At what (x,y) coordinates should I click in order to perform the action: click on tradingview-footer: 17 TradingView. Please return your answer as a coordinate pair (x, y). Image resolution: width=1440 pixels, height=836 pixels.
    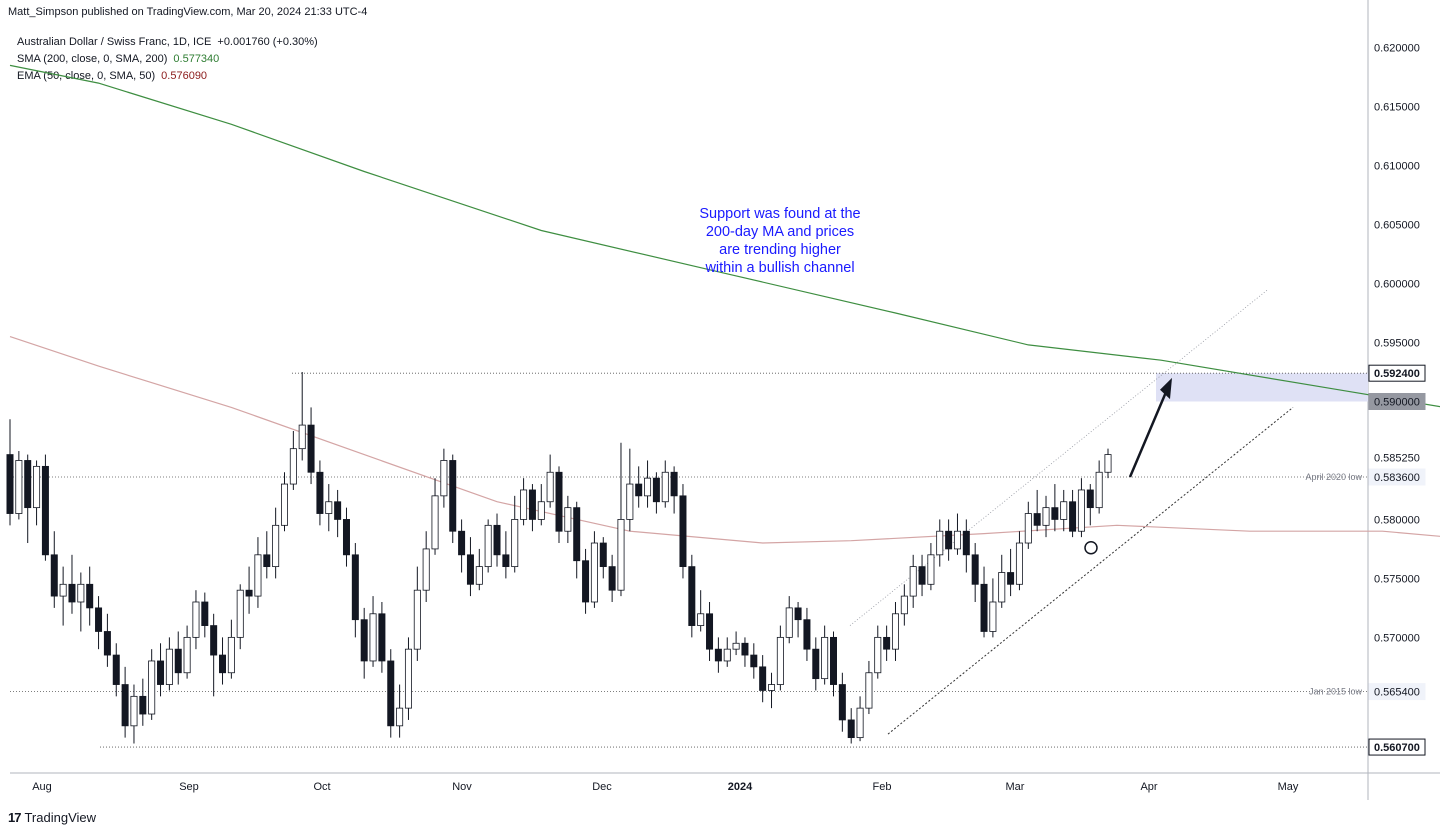
    Looking at the image, I should click on (52, 817).